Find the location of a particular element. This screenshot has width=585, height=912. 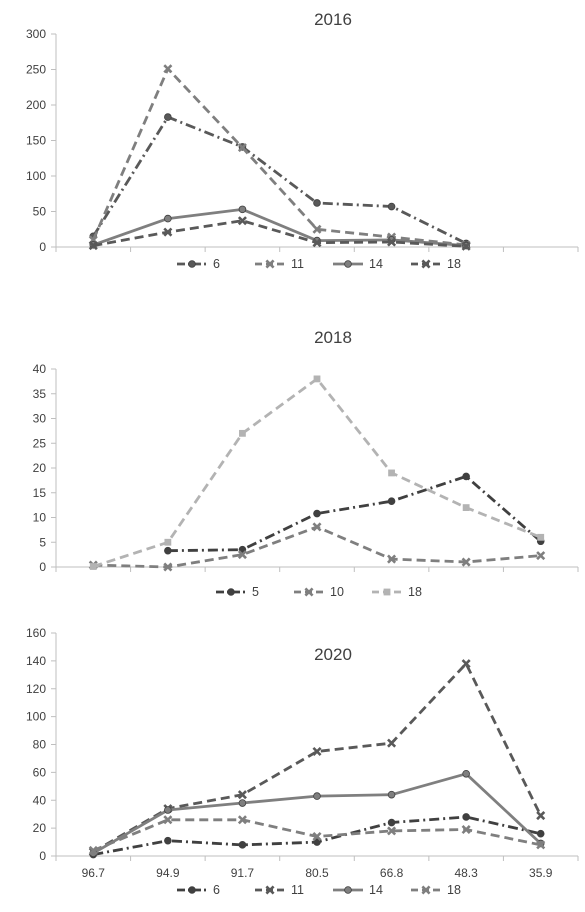

legend-label: 10 is located at coordinates (337, 592).